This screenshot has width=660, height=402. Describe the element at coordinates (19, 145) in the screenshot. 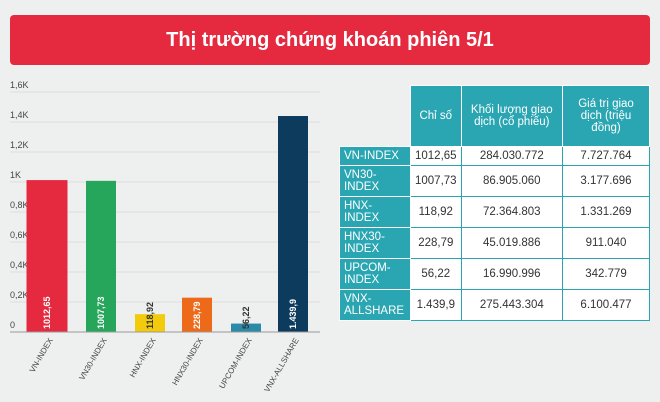

I see `y-tick-label: 1,2K` at that location.